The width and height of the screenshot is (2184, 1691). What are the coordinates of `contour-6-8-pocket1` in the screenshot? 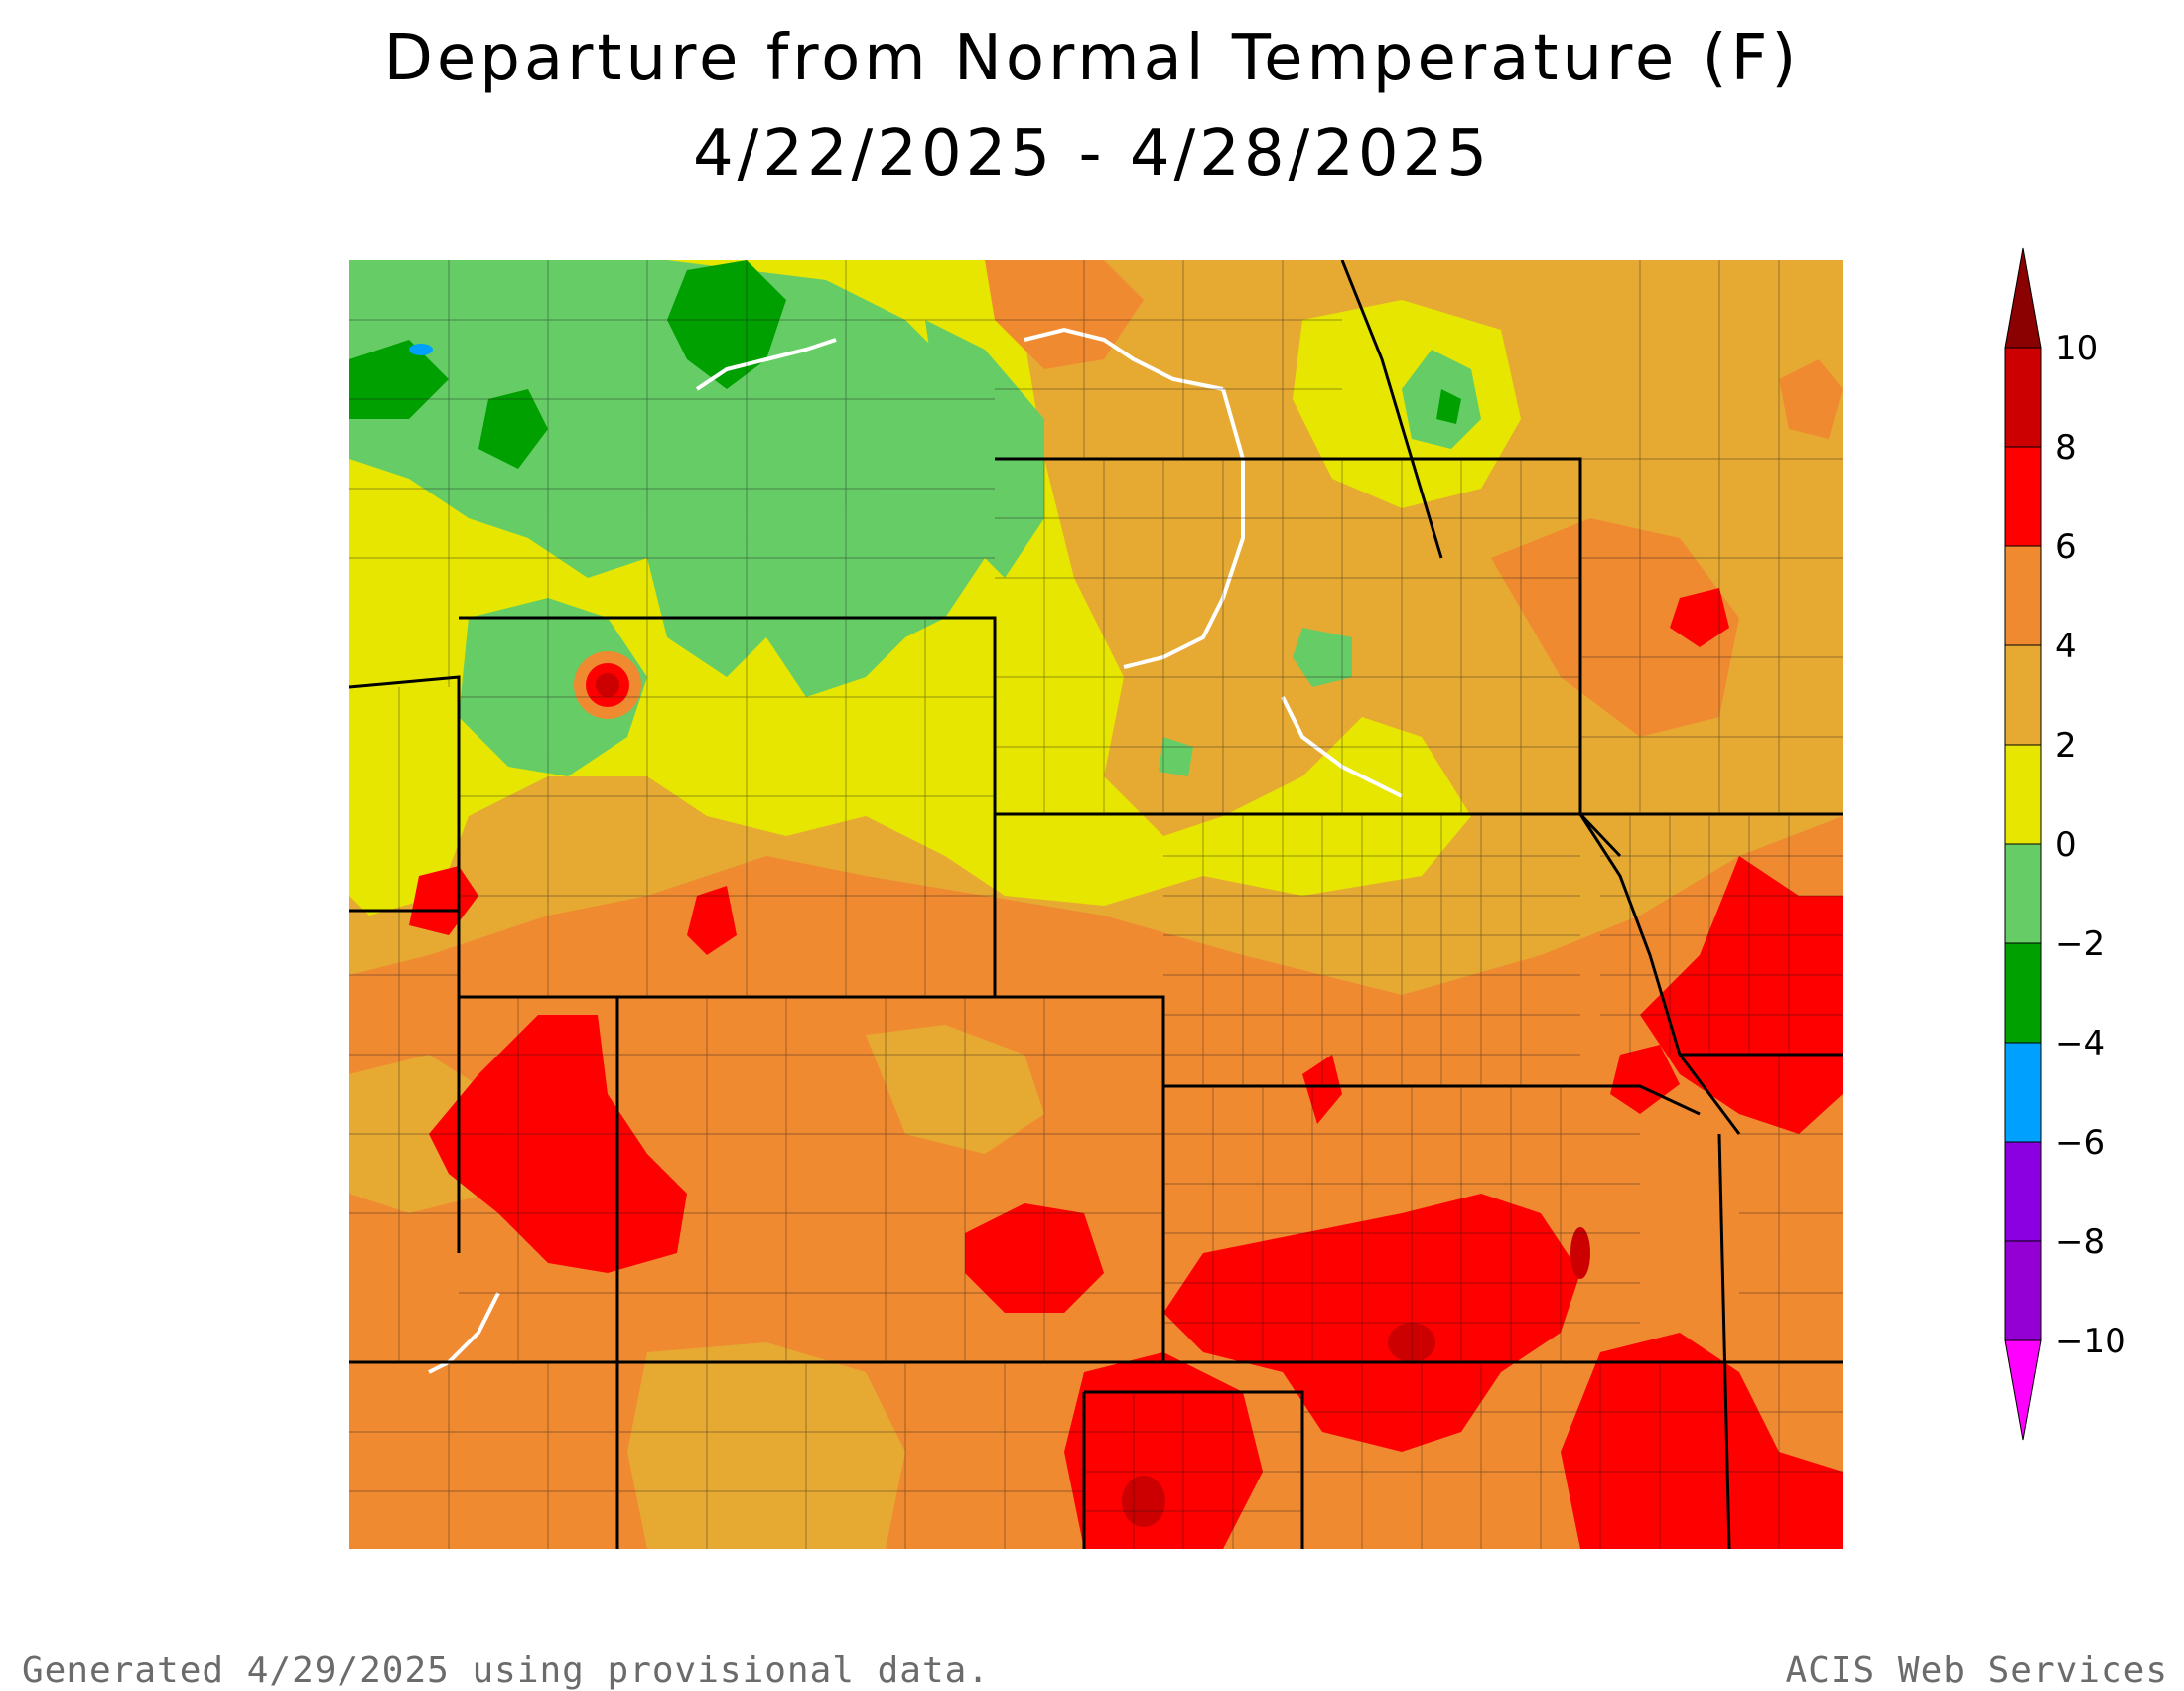 It's located at (712, 920).